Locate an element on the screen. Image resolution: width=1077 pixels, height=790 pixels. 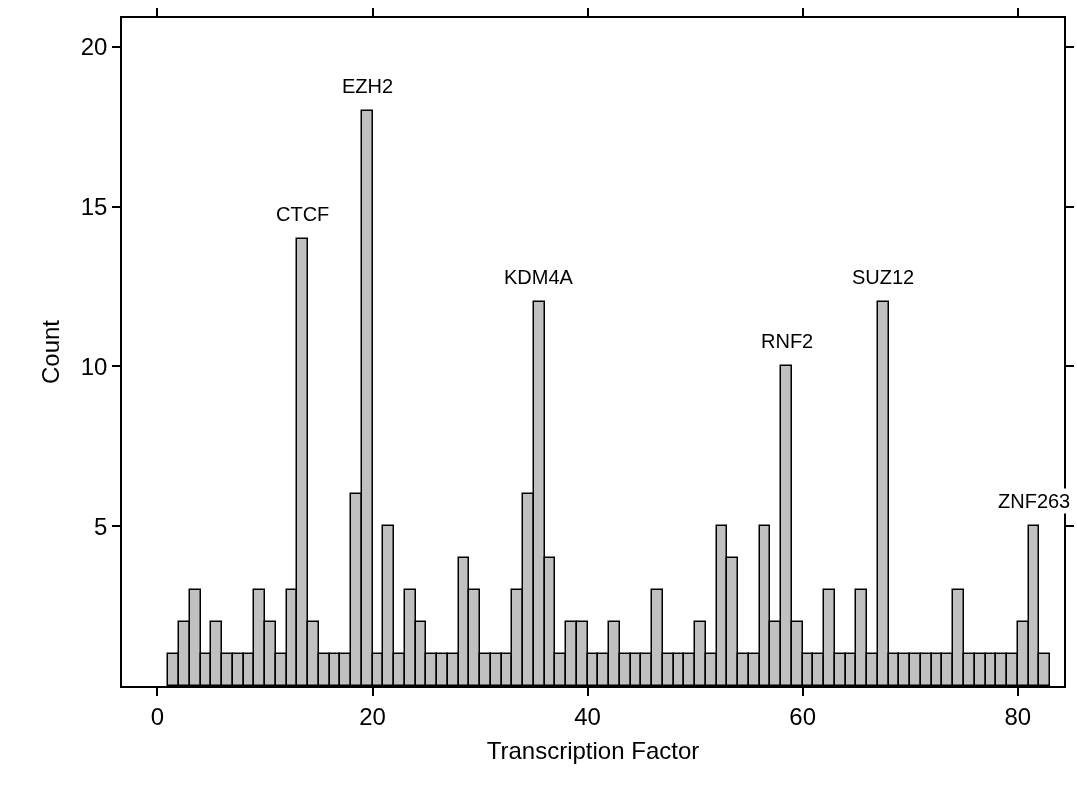
x-tick-label: 40 is located at coordinates (587, 716).